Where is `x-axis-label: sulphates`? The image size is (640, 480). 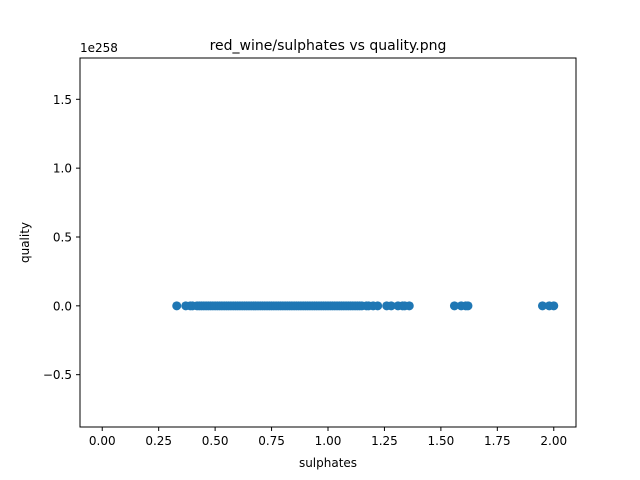
x-axis-label: sulphates is located at coordinates (328, 463).